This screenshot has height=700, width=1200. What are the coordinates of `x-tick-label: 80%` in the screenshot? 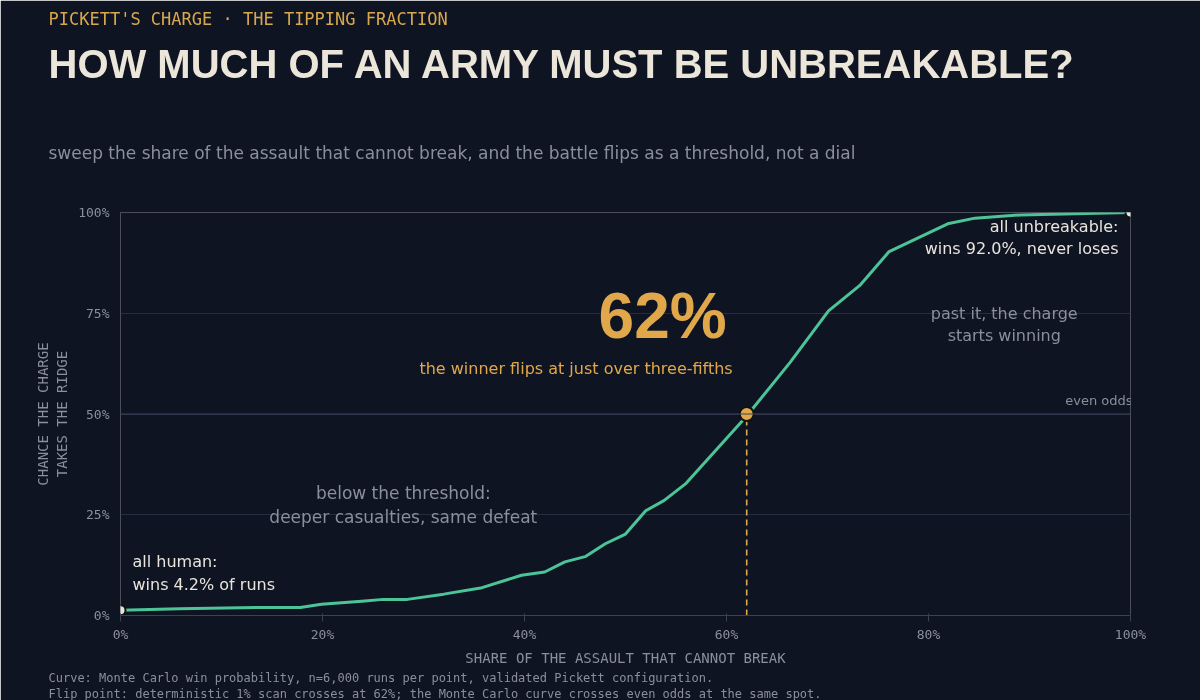 It's located at (928, 634).